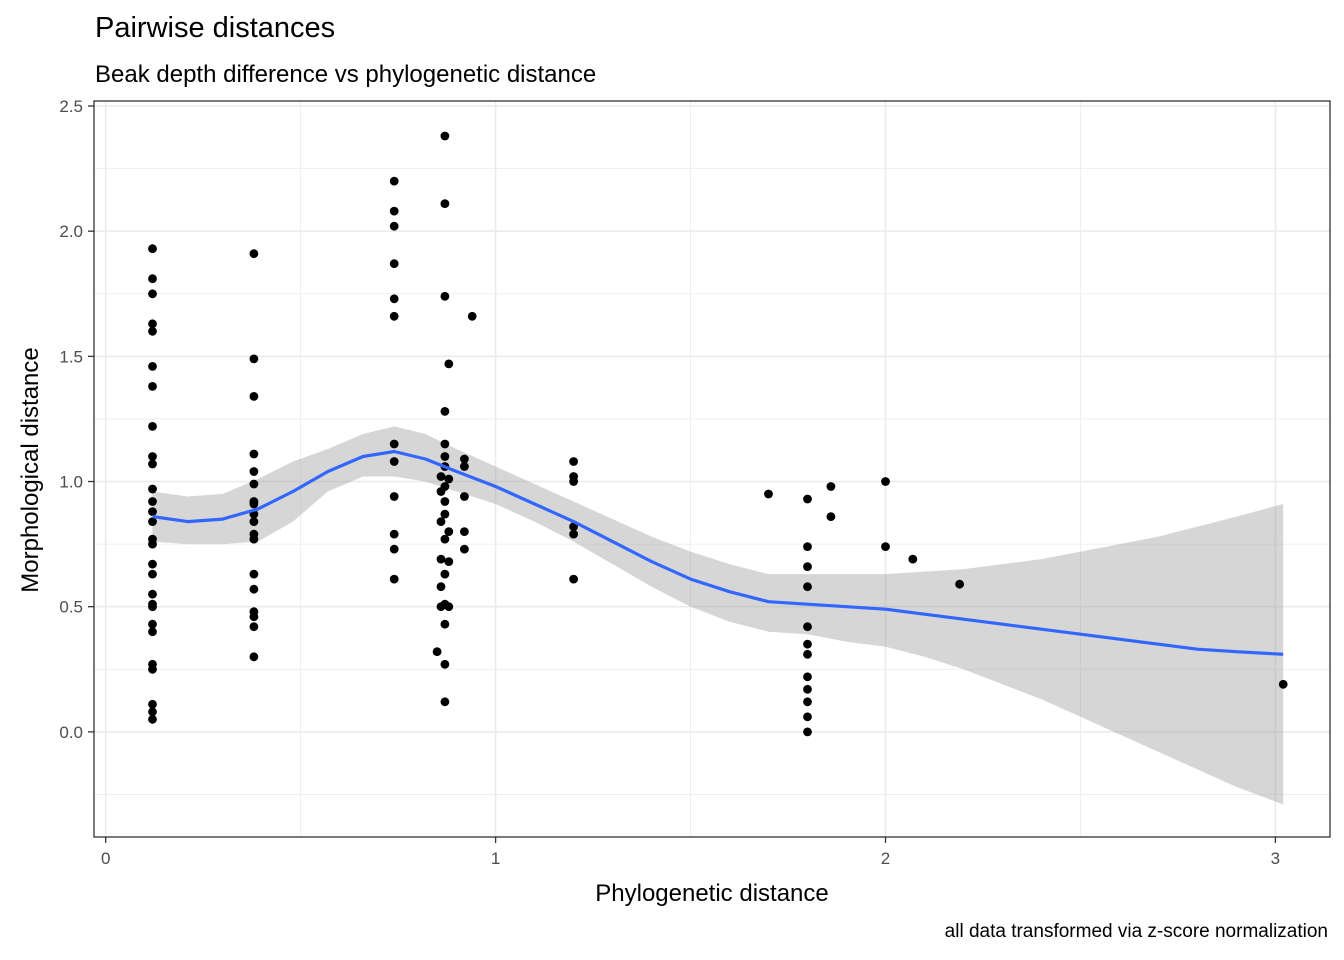 This screenshot has width=1344, height=960. Describe the element at coordinates (30, 469) in the screenshot. I see `y-axis-title: Morphological distance` at that location.